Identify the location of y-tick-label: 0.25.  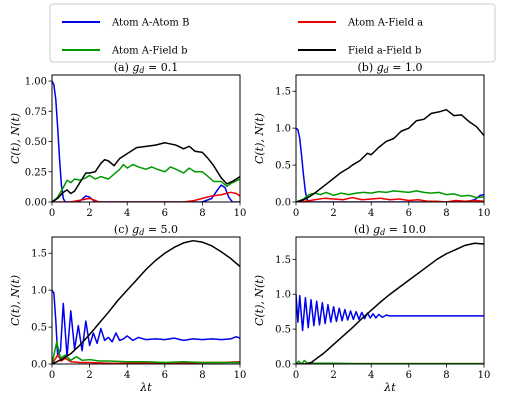
(36, 172).